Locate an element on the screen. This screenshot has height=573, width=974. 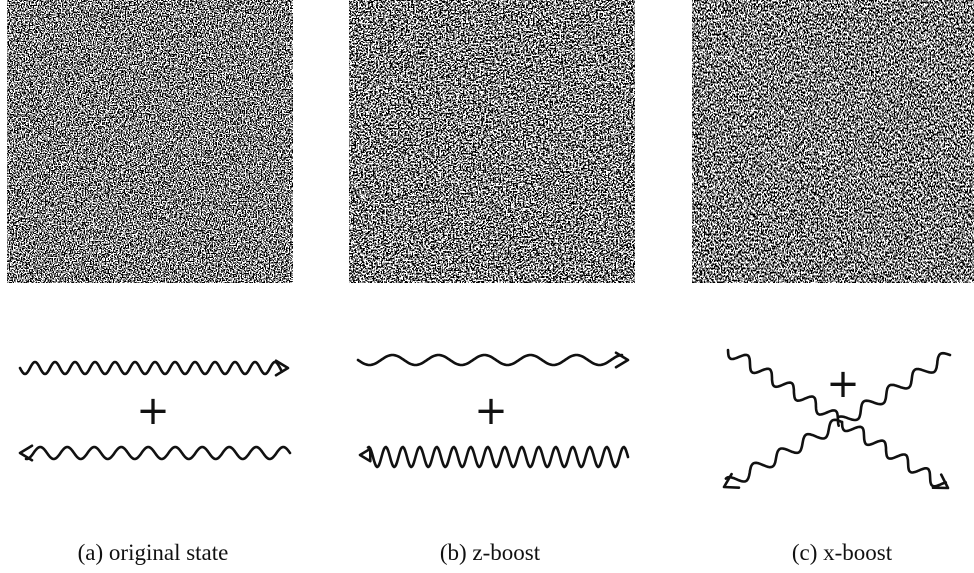
noise-panel-c is located at coordinates (833, 141).